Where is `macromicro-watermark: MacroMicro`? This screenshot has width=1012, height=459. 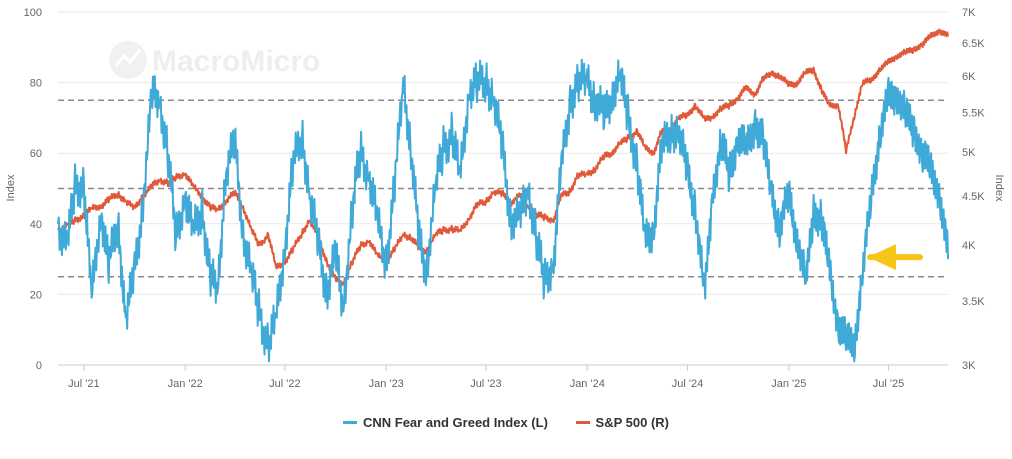 macromicro-watermark: MacroMicro is located at coordinates (214, 60).